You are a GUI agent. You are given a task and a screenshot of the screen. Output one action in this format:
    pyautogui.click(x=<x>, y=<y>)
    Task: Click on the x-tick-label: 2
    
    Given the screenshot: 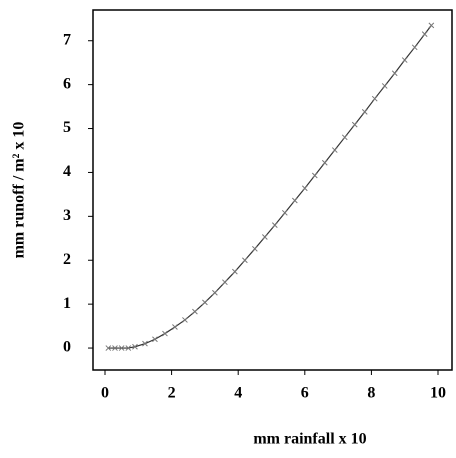 What is the action you would take?
    pyautogui.click(x=172, y=393)
    